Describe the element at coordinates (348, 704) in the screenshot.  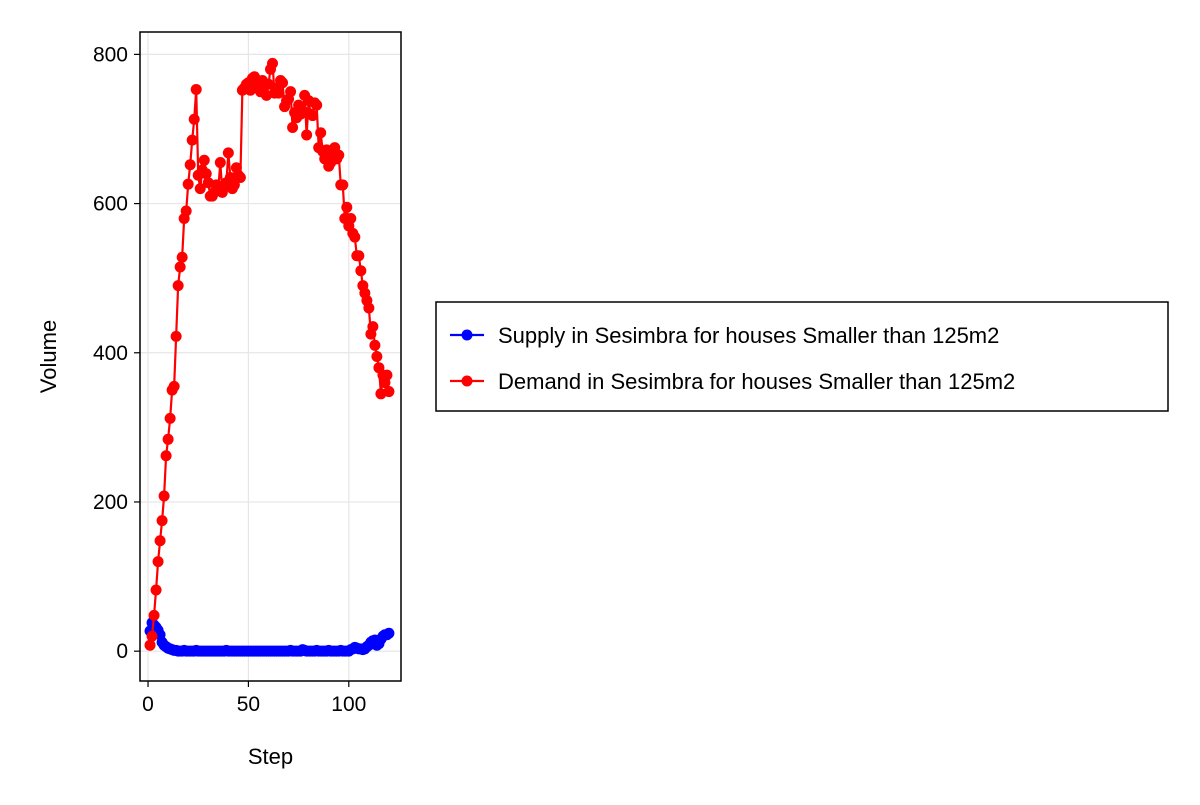
I see `x-tick-label: 100` at that location.